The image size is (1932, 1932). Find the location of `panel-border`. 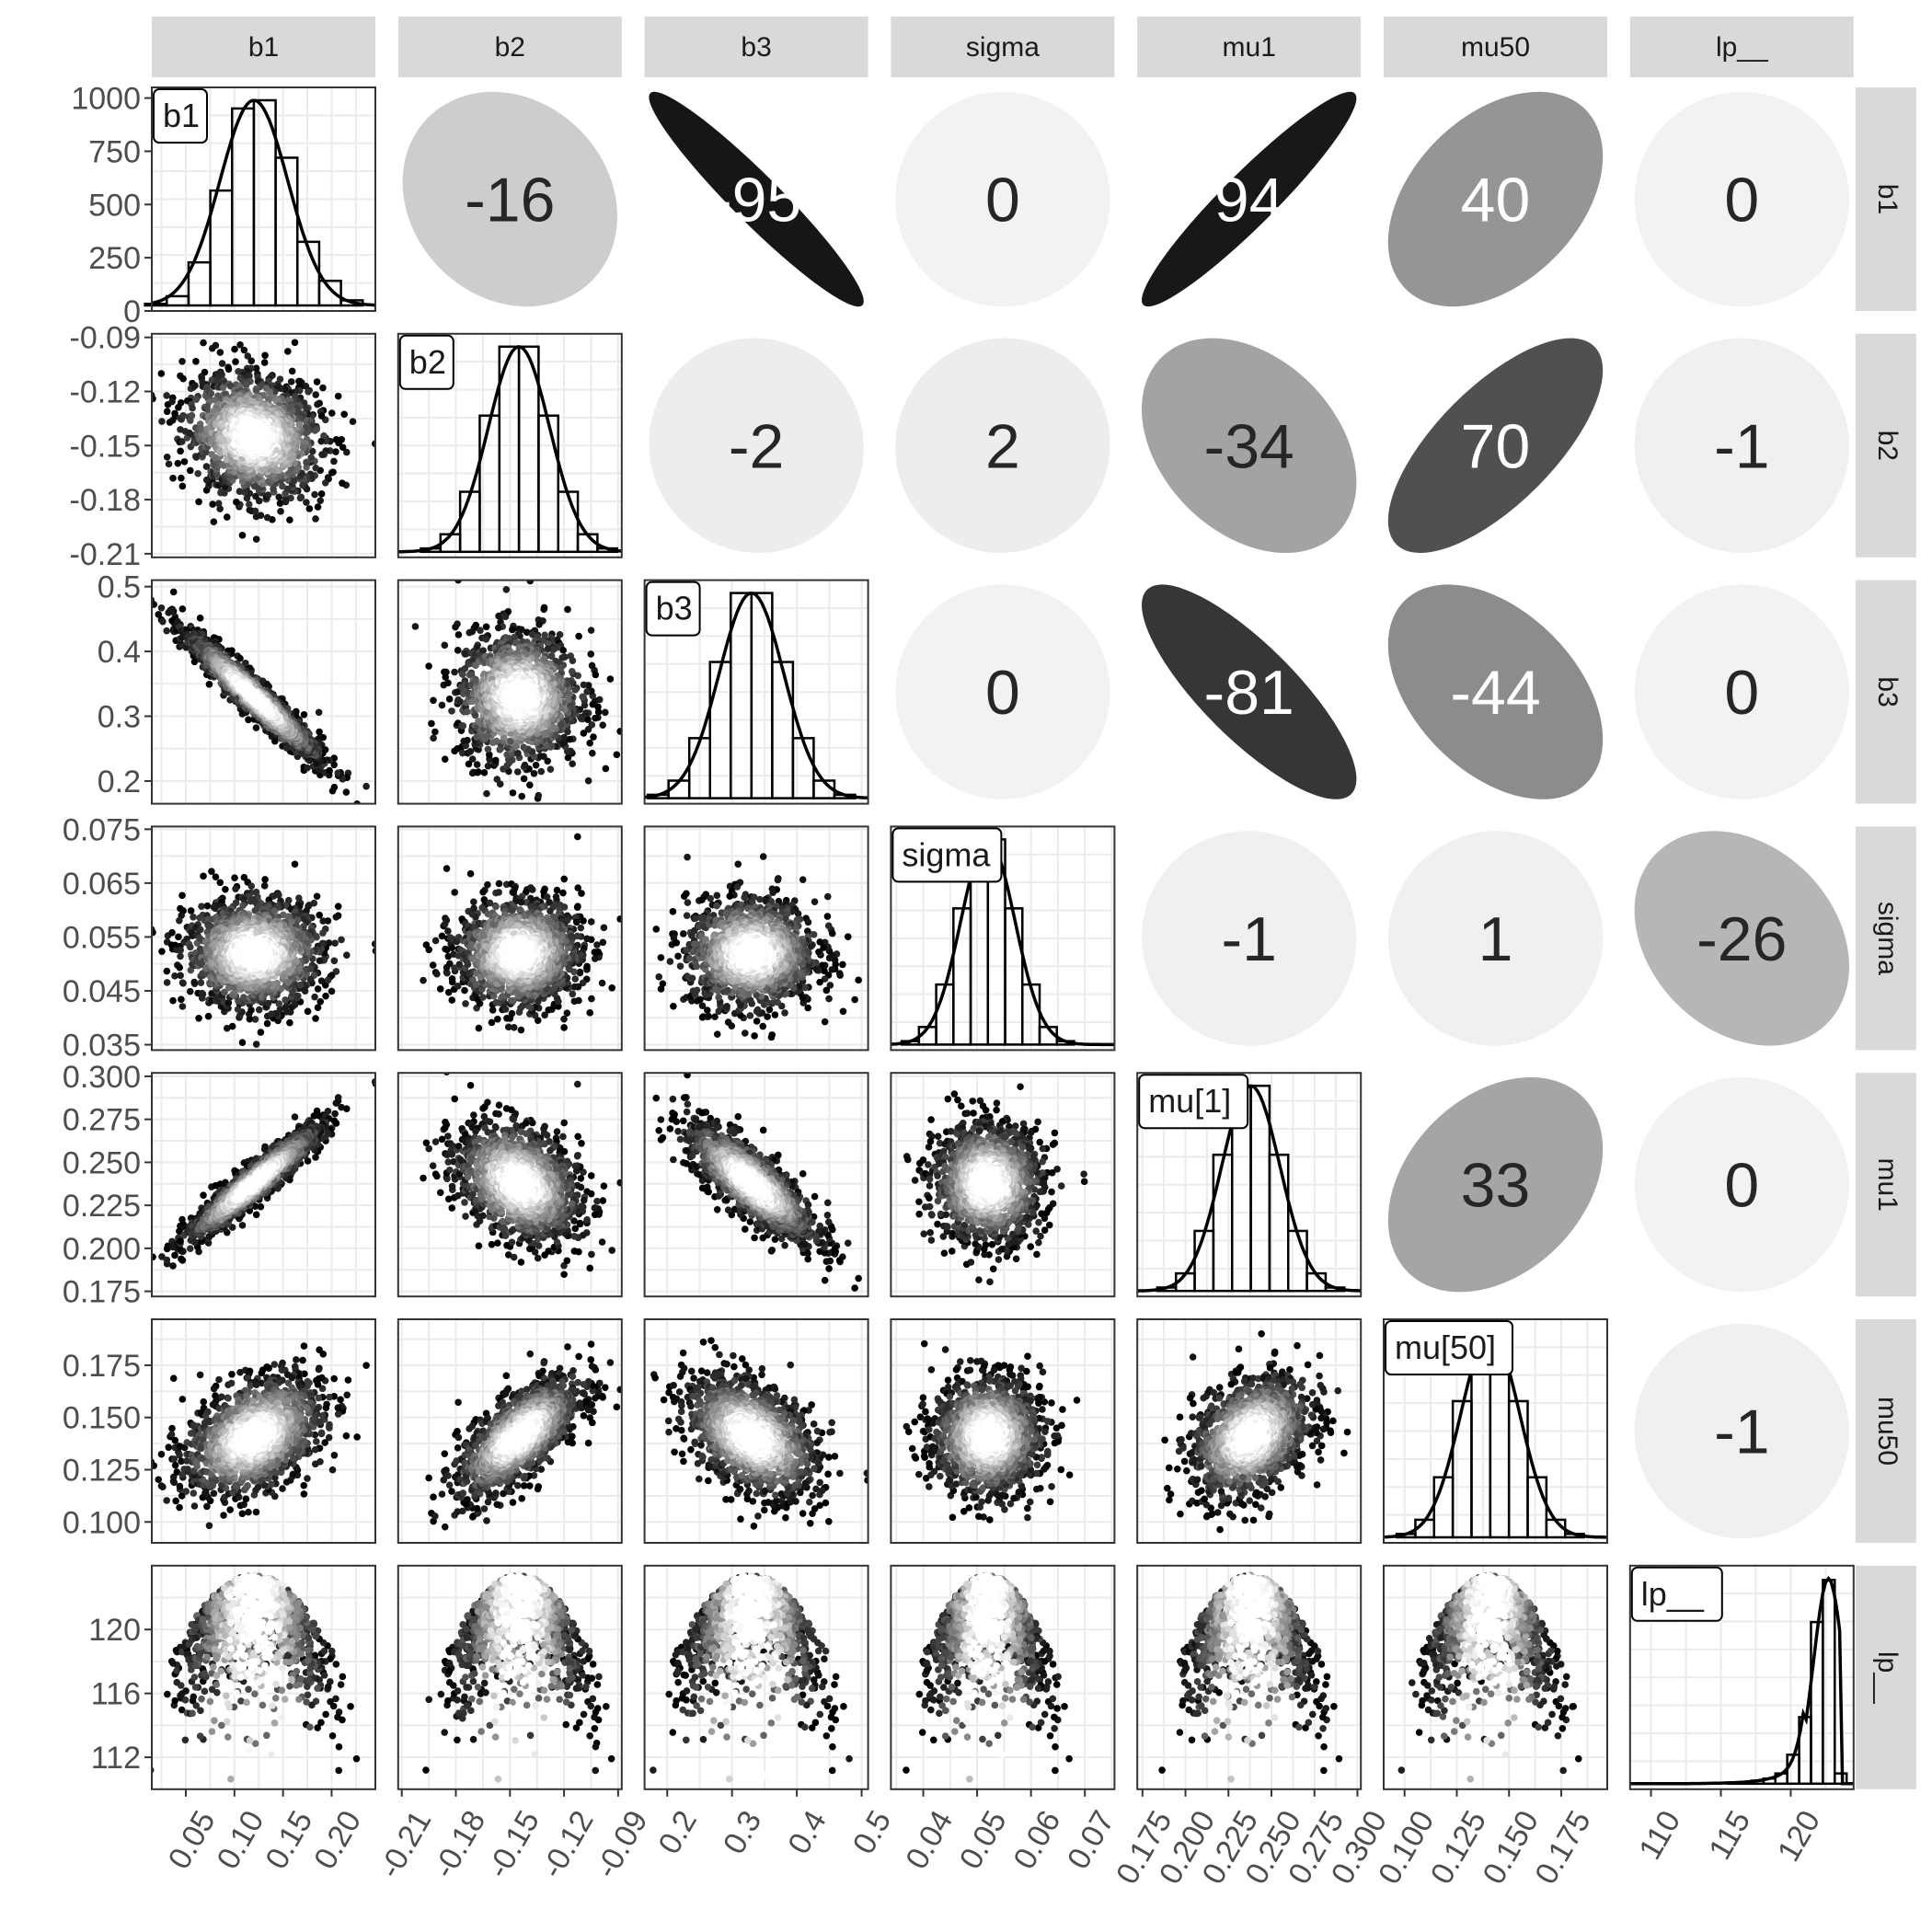

panel-border is located at coordinates (756, 692).